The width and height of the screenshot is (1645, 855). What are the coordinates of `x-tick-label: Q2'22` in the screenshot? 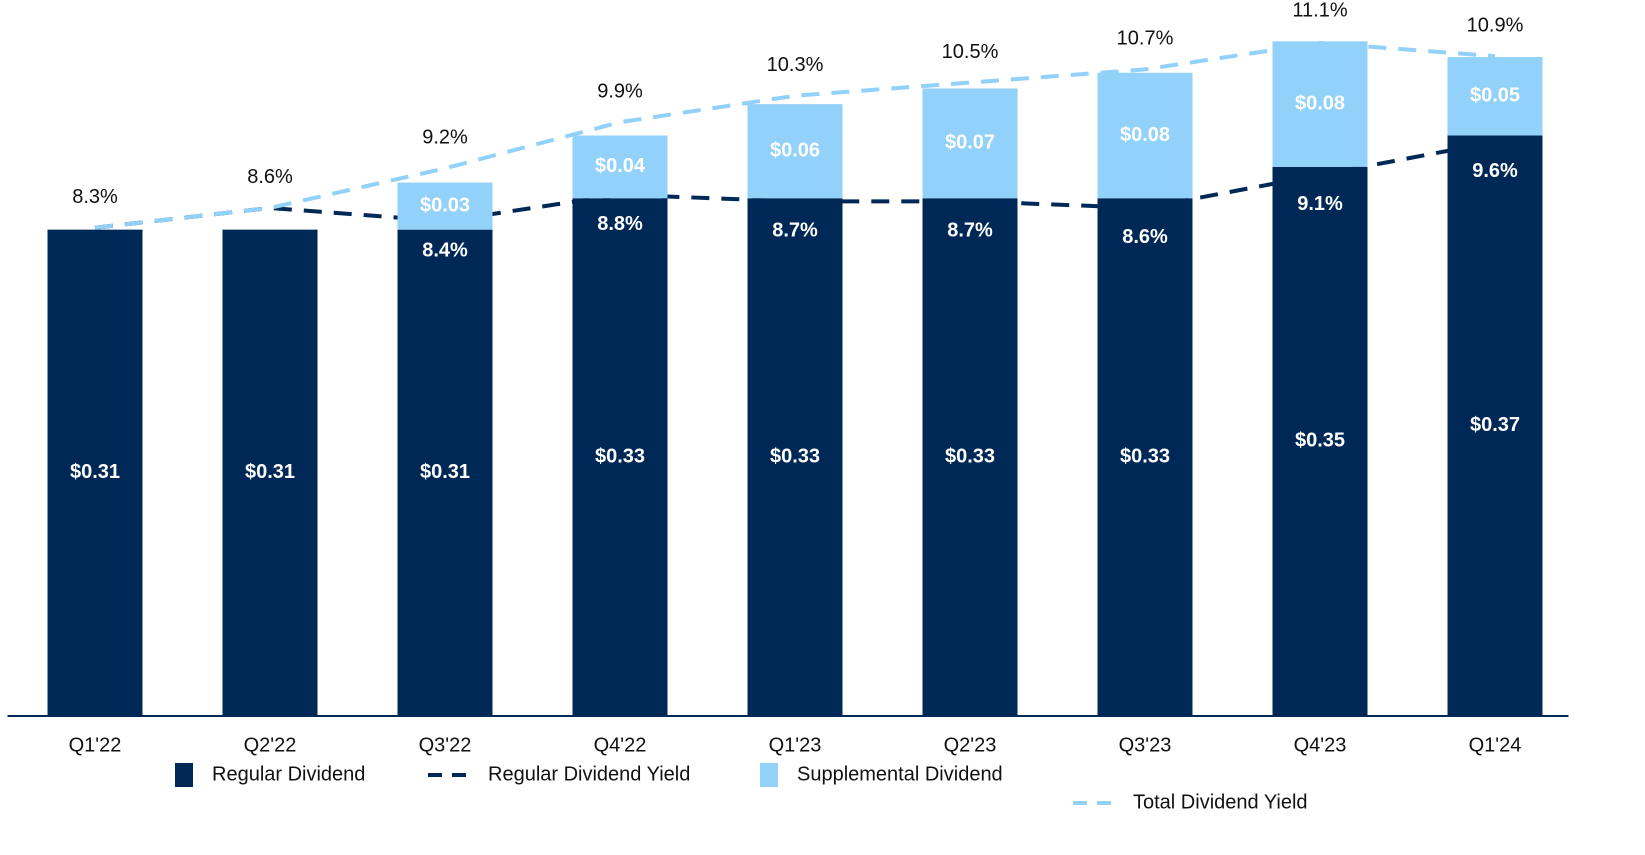 It's located at (270, 745).